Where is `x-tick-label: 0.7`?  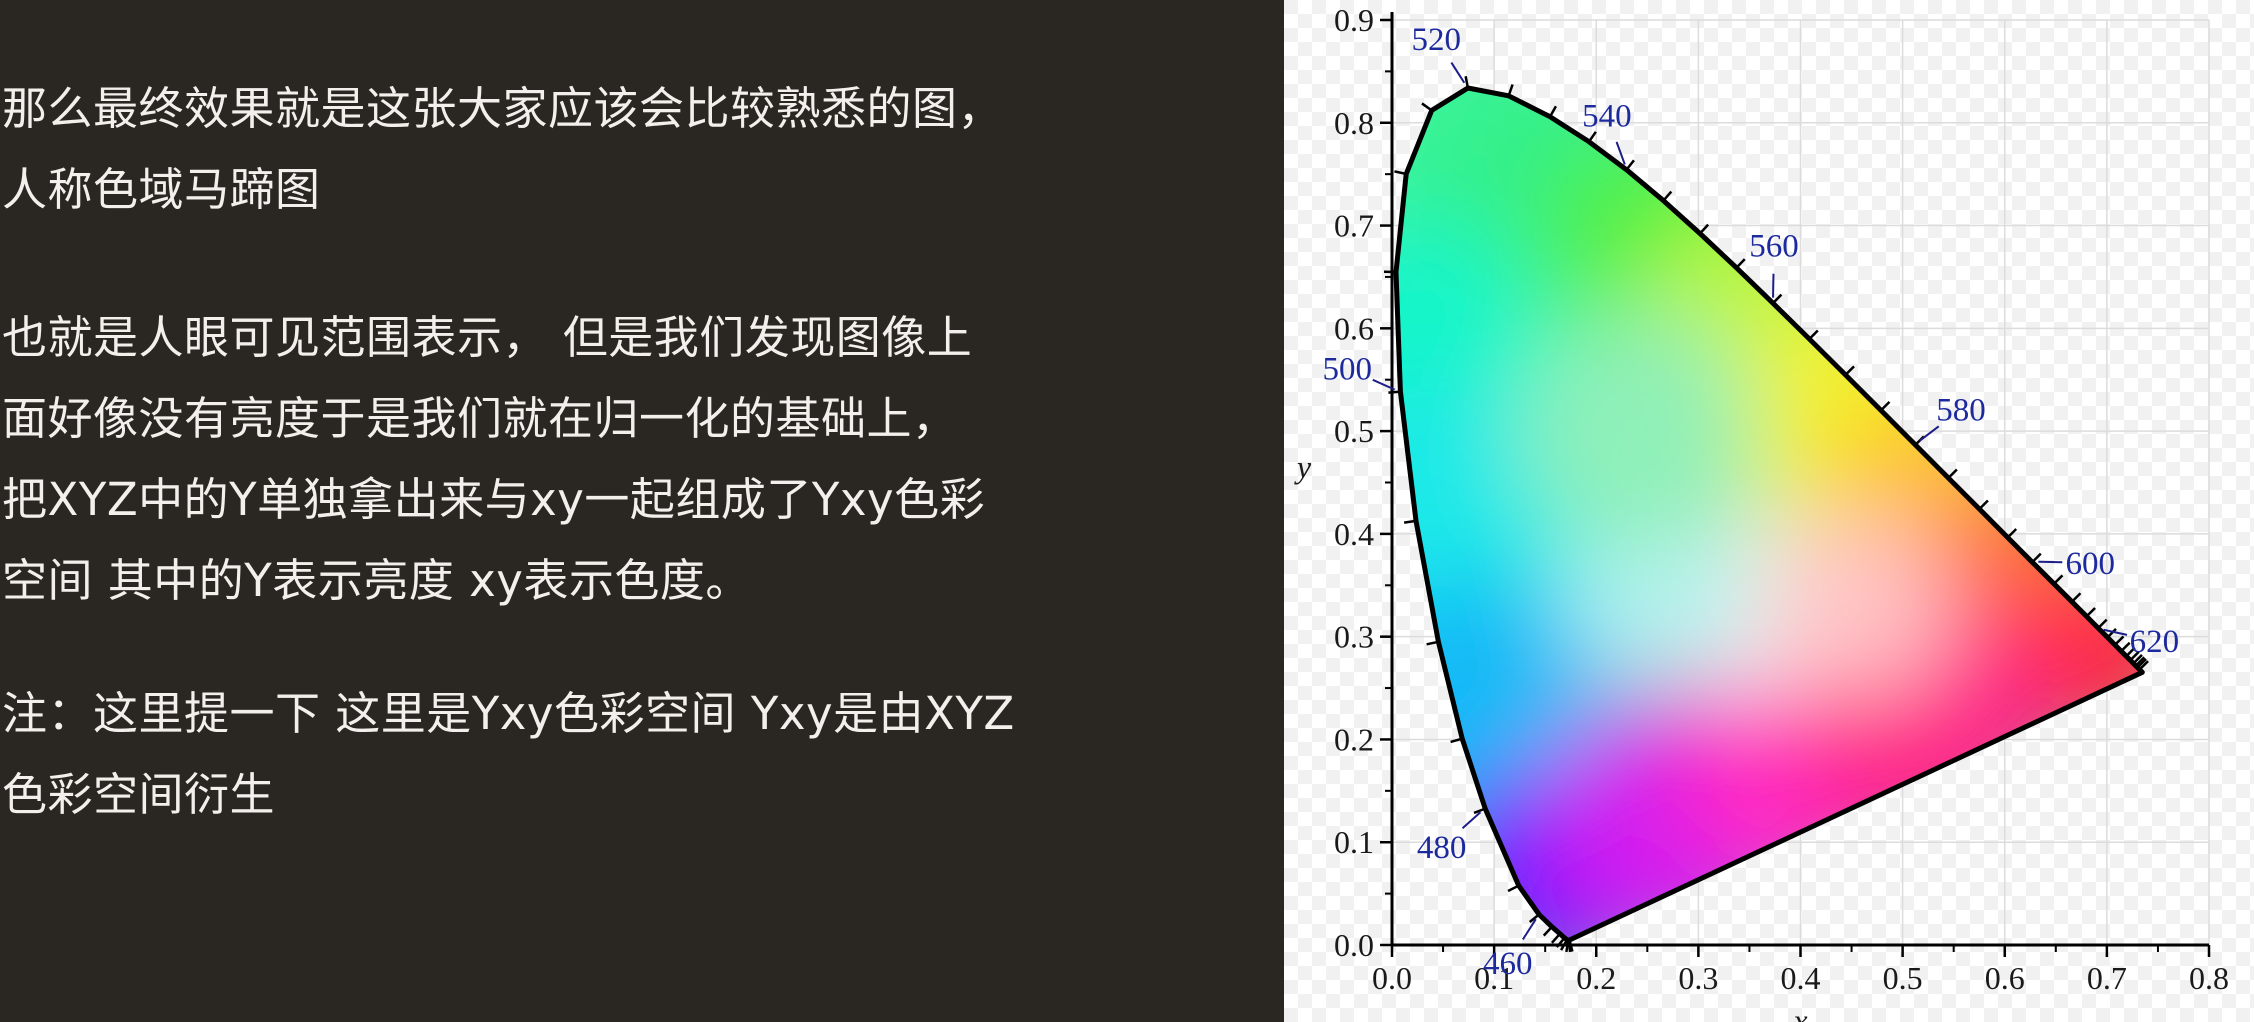
x-tick-label: 0.7 is located at coordinates (2107, 978).